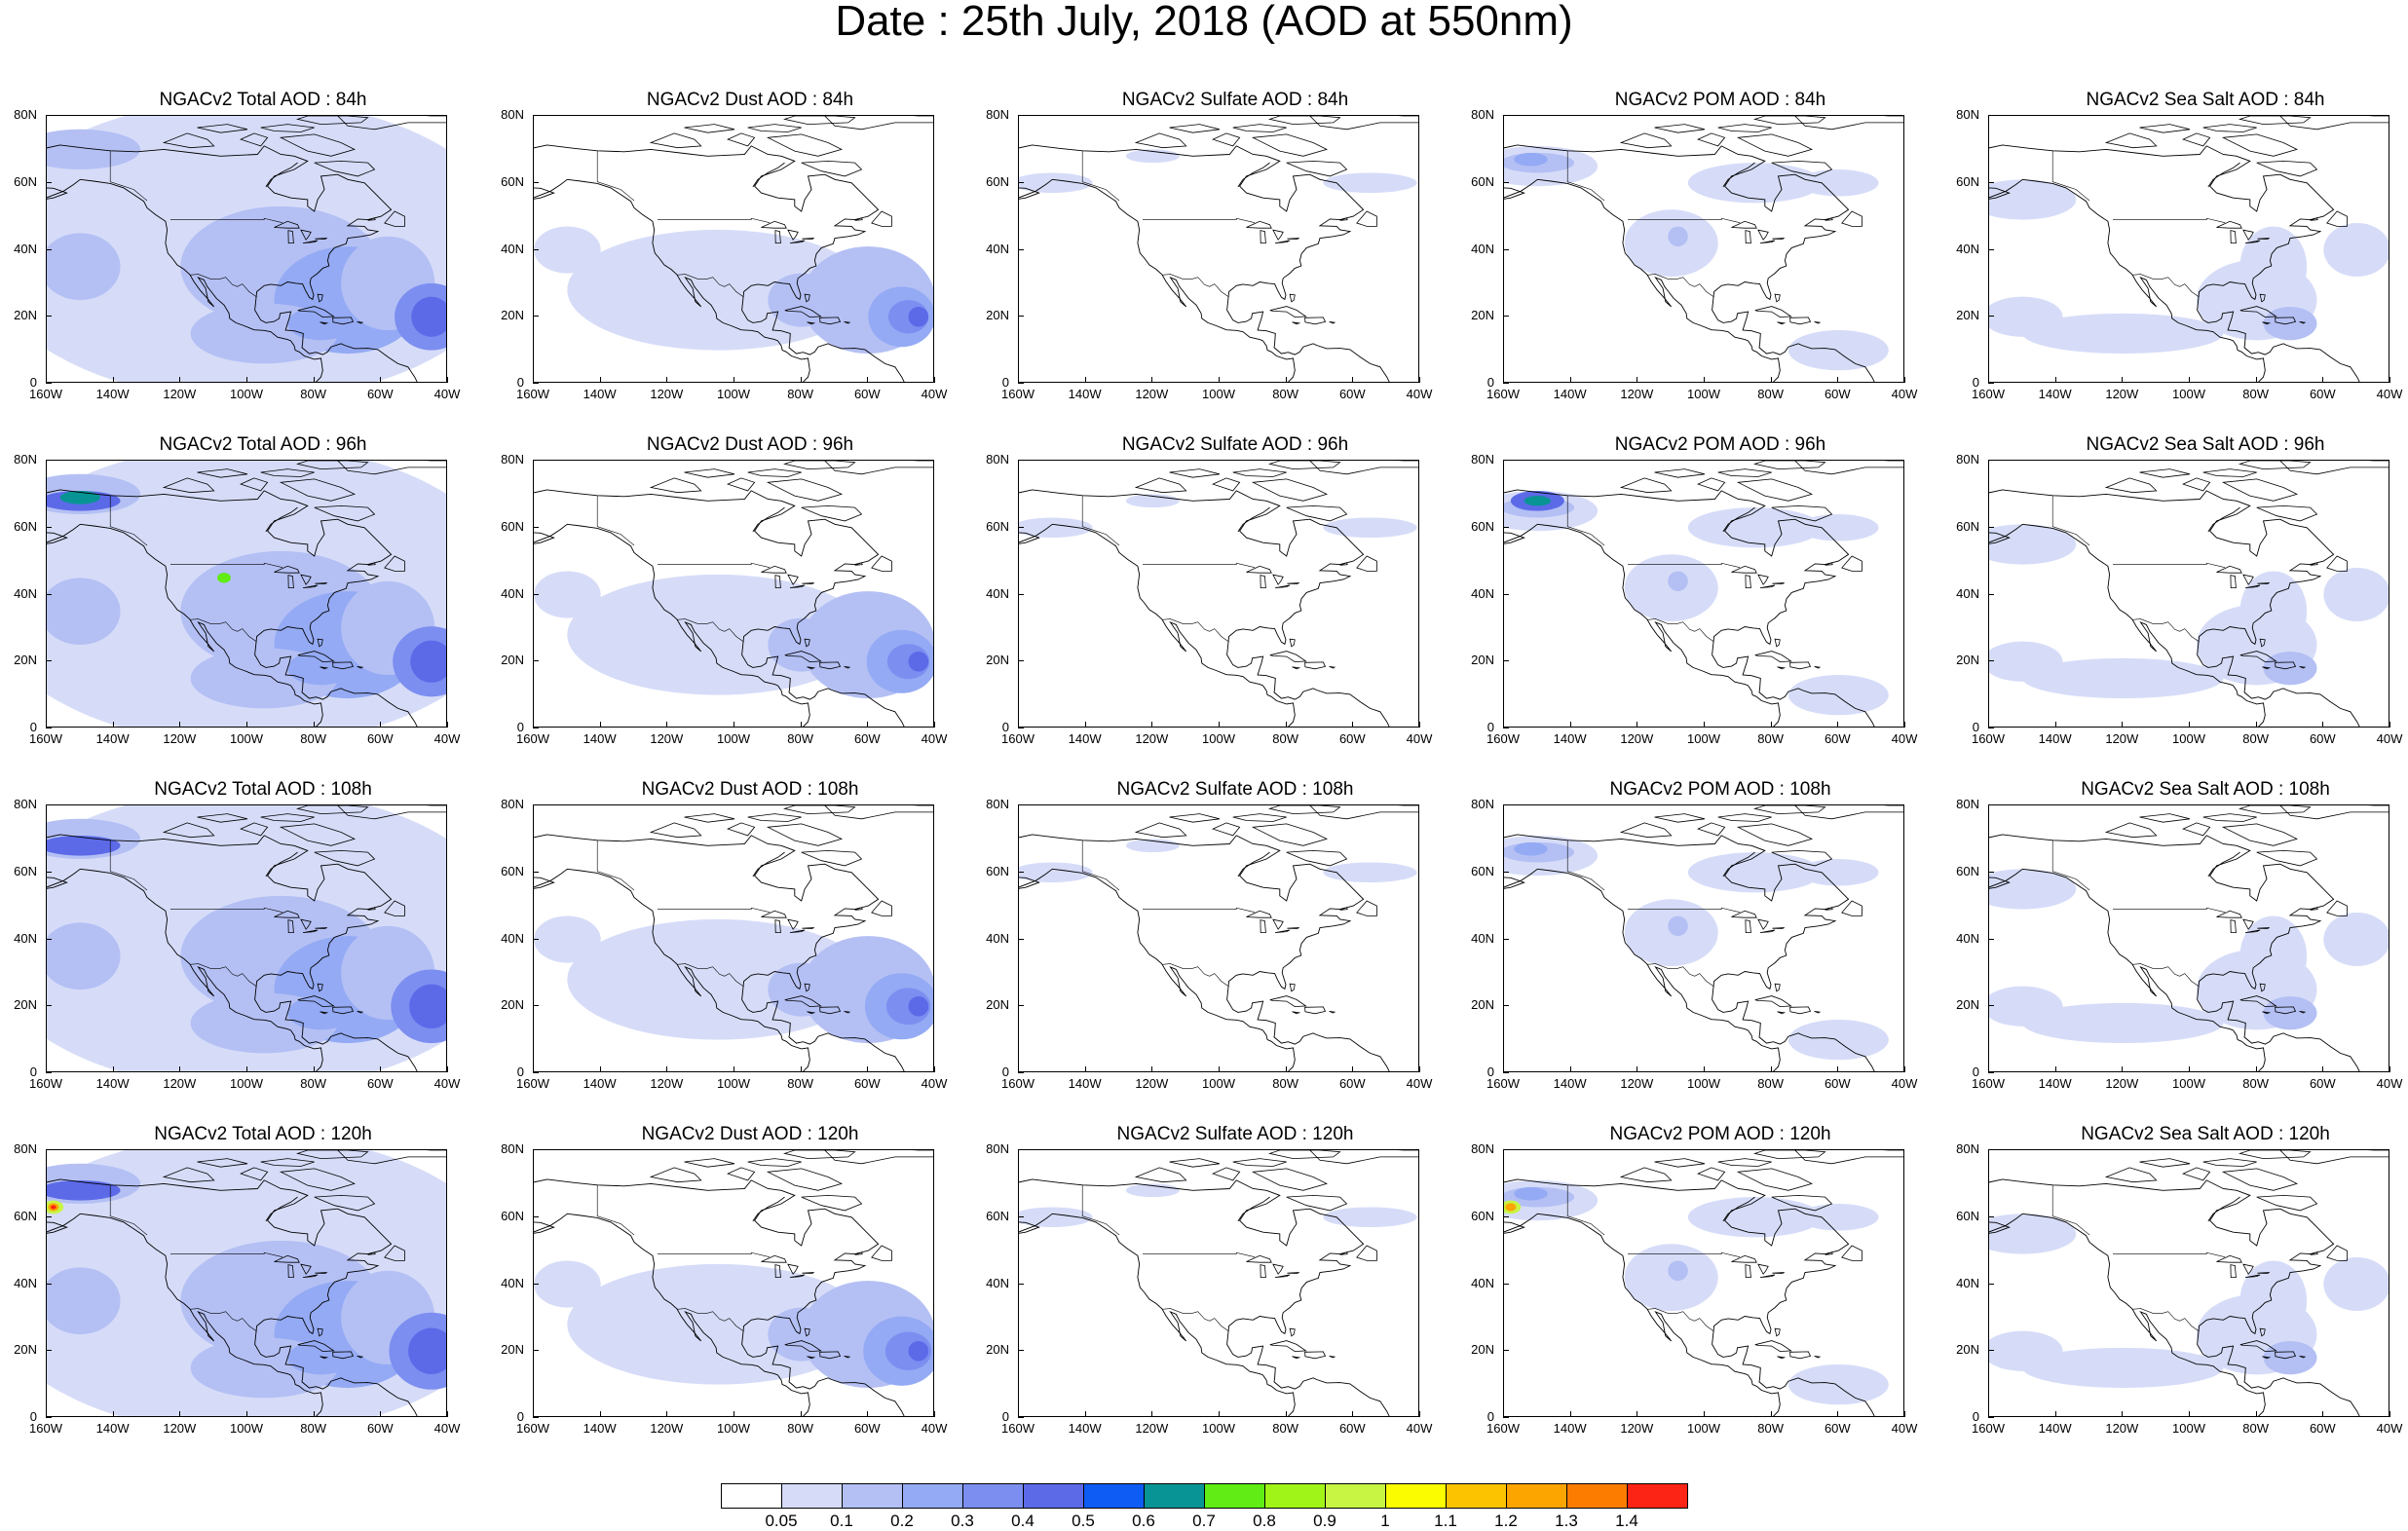 This screenshot has height=1531, width=2408. I want to click on lat-tick-label: 20N, so click(25, 1005).